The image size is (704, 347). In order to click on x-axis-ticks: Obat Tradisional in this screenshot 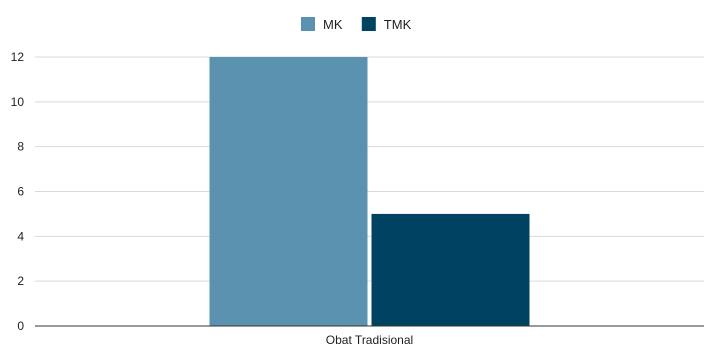, I will do `click(369, 340)`.